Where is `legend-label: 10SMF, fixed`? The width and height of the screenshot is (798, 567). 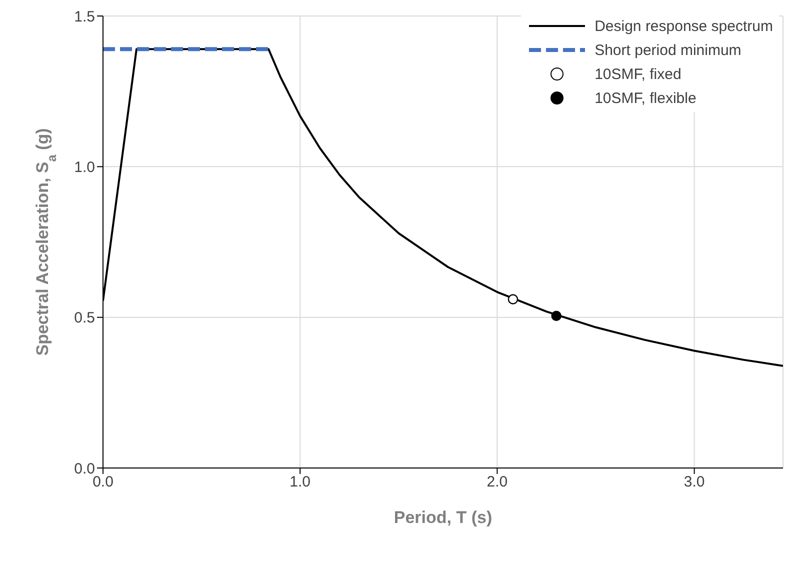
legend-label: 10SMF, fixed is located at coordinates (638, 74).